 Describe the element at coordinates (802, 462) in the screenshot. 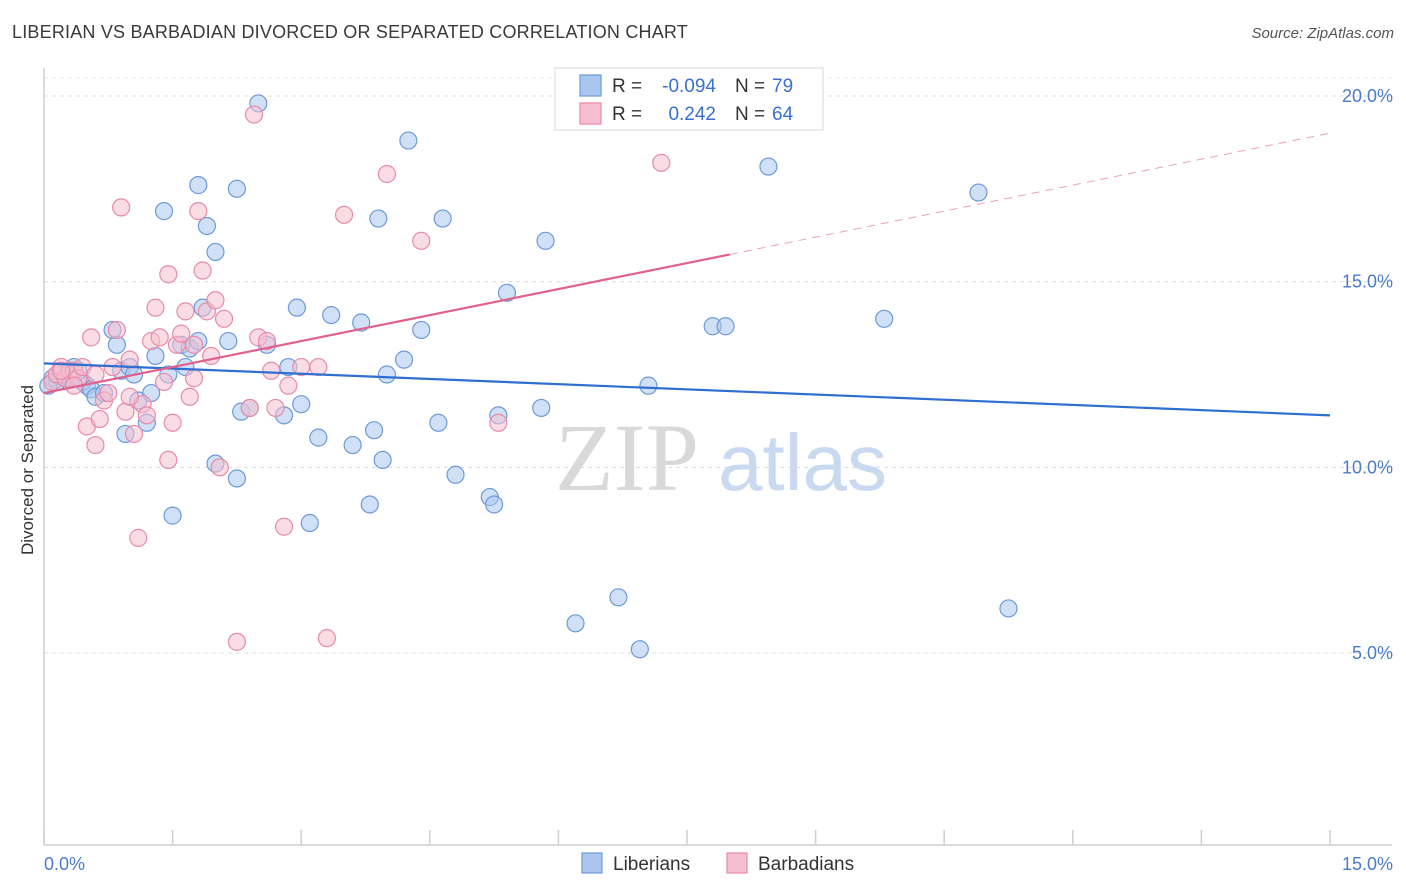

I see `watermark-atlas: atlas` at that location.